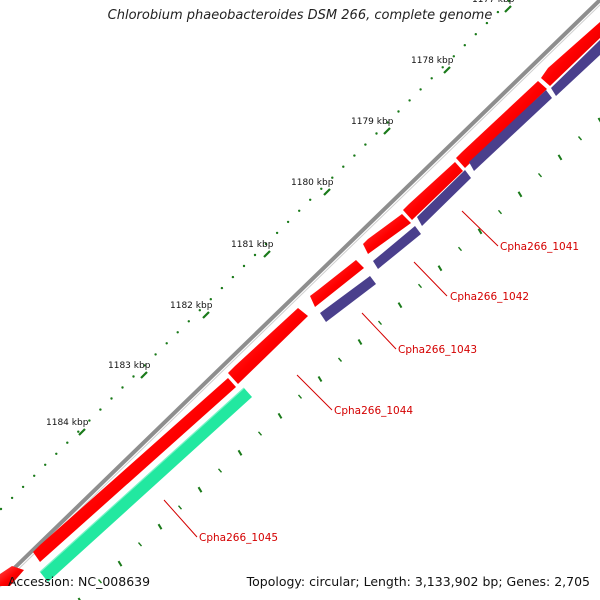 The width and height of the screenshot is (600, 600). Describe the element at coordinates (129, 366) in the screenshot. I see `ruler-tick-label: 1183 kbp` at that location.